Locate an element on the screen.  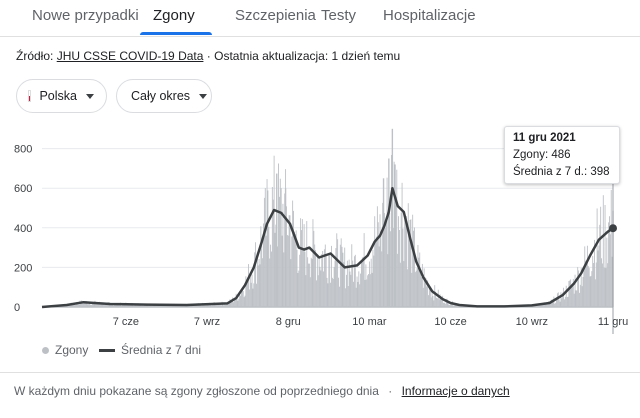
legend-dot-icon is located at coordinates (45, 350).